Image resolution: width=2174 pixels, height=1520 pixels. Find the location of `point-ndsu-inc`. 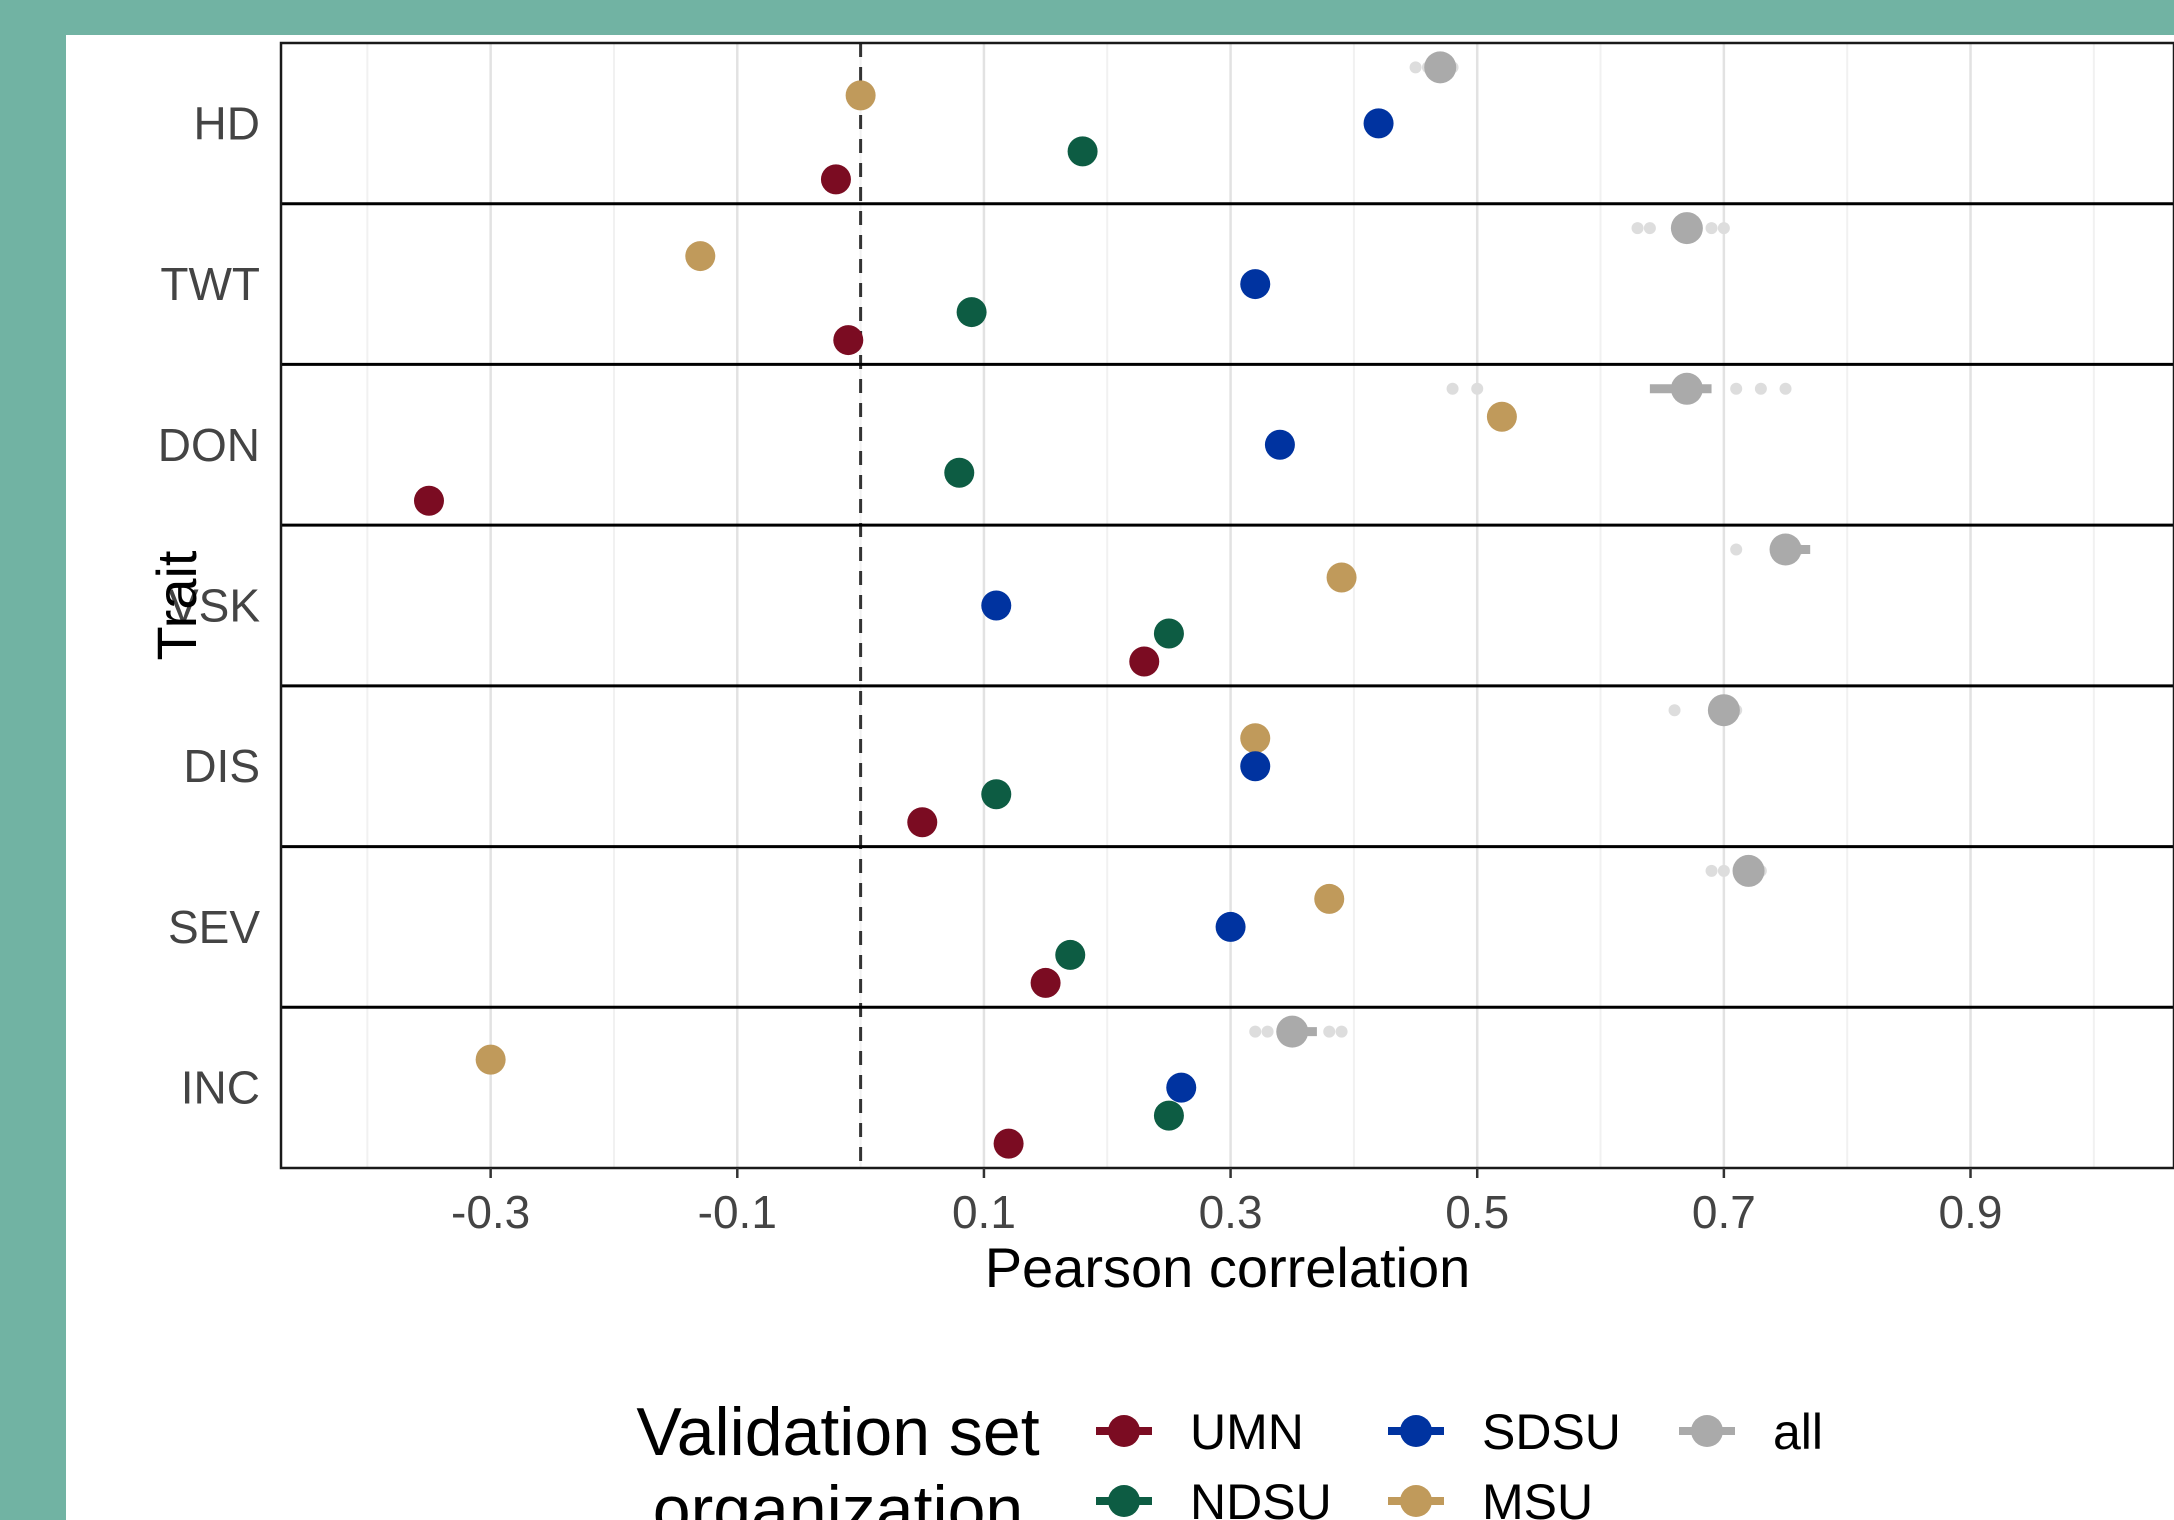

point-ndsu-inc is located at coordinates (1168, 1115).